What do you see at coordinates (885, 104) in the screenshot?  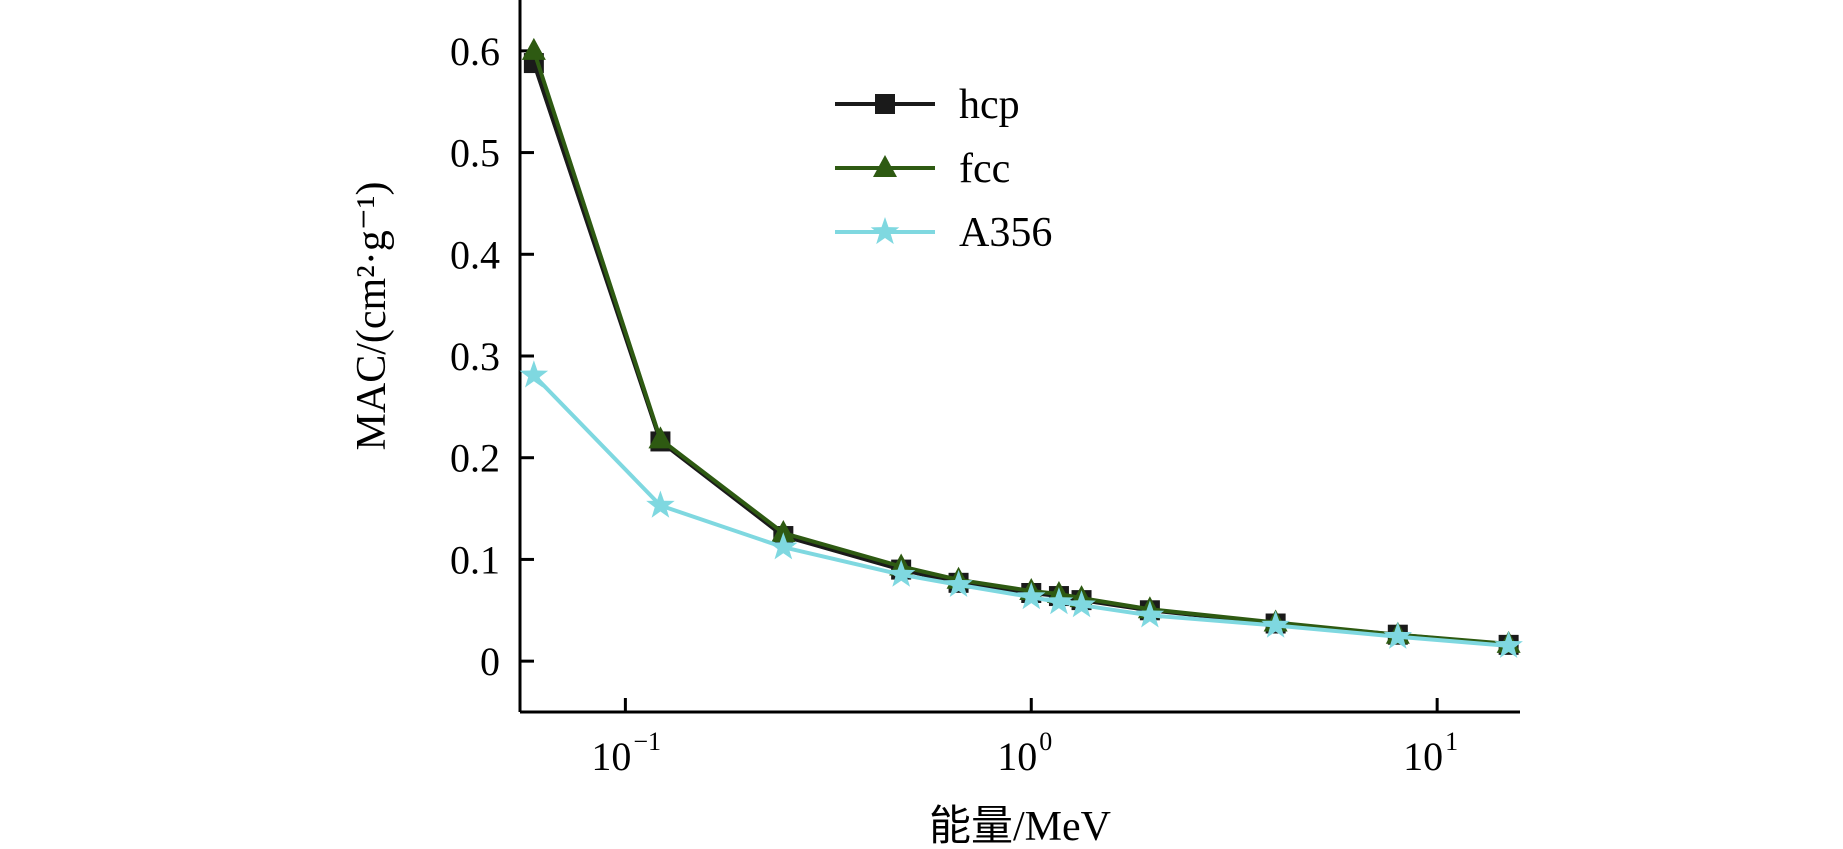 I see `legend-marker-hcp` at bounding box center [885, 104].